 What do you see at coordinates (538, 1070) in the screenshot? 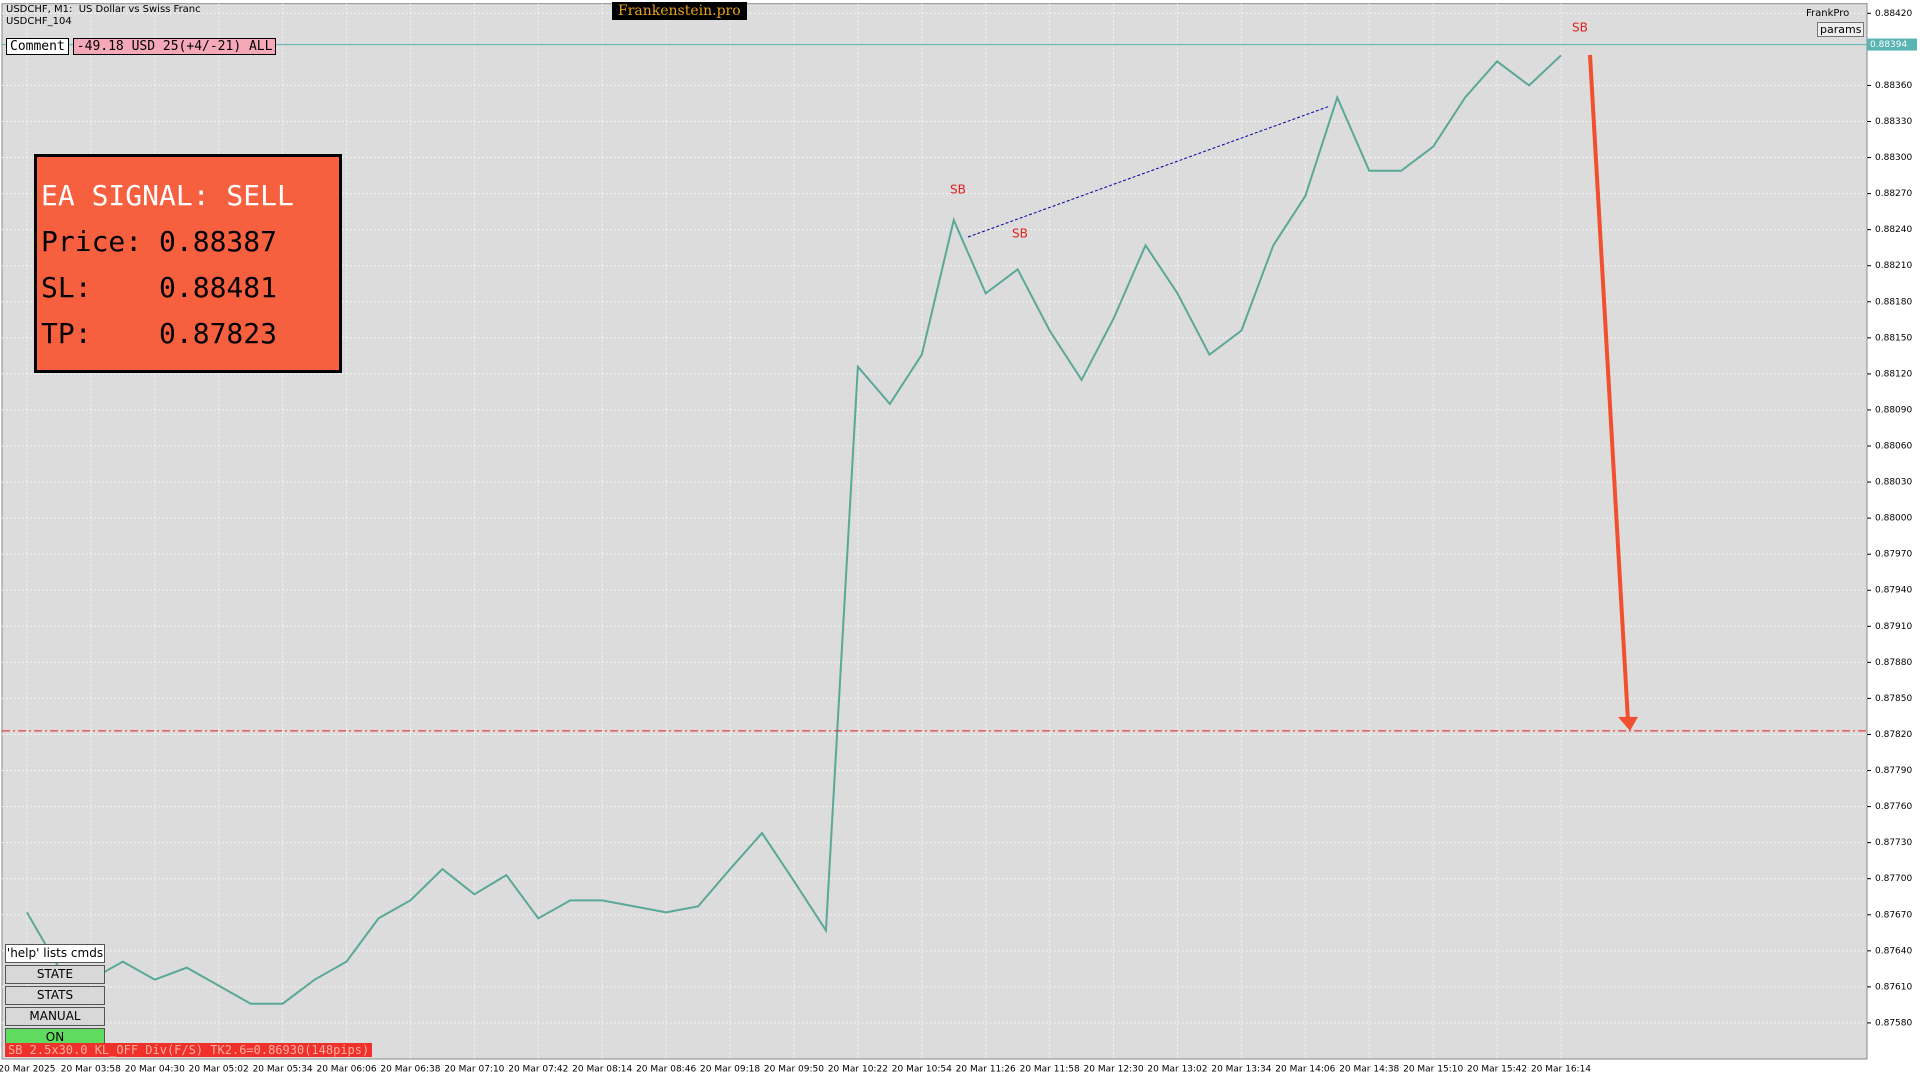
I see `x-tick-label: 20 Mar 07:42` at bounding box center [538, 1070].